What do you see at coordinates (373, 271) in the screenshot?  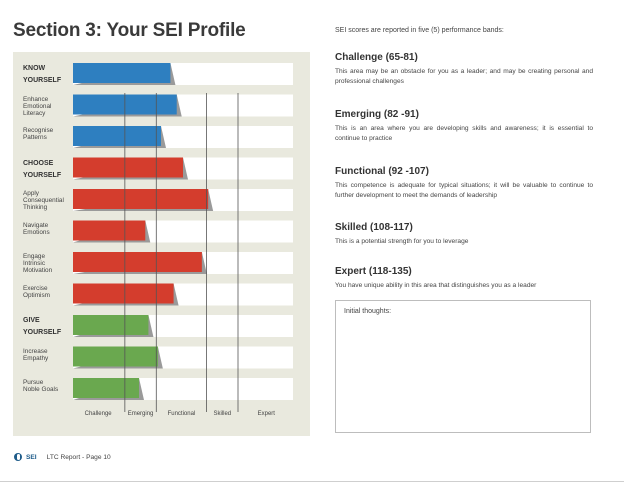 I see `band-heading: Expert (118-135)` at bounding box center [373, 271].